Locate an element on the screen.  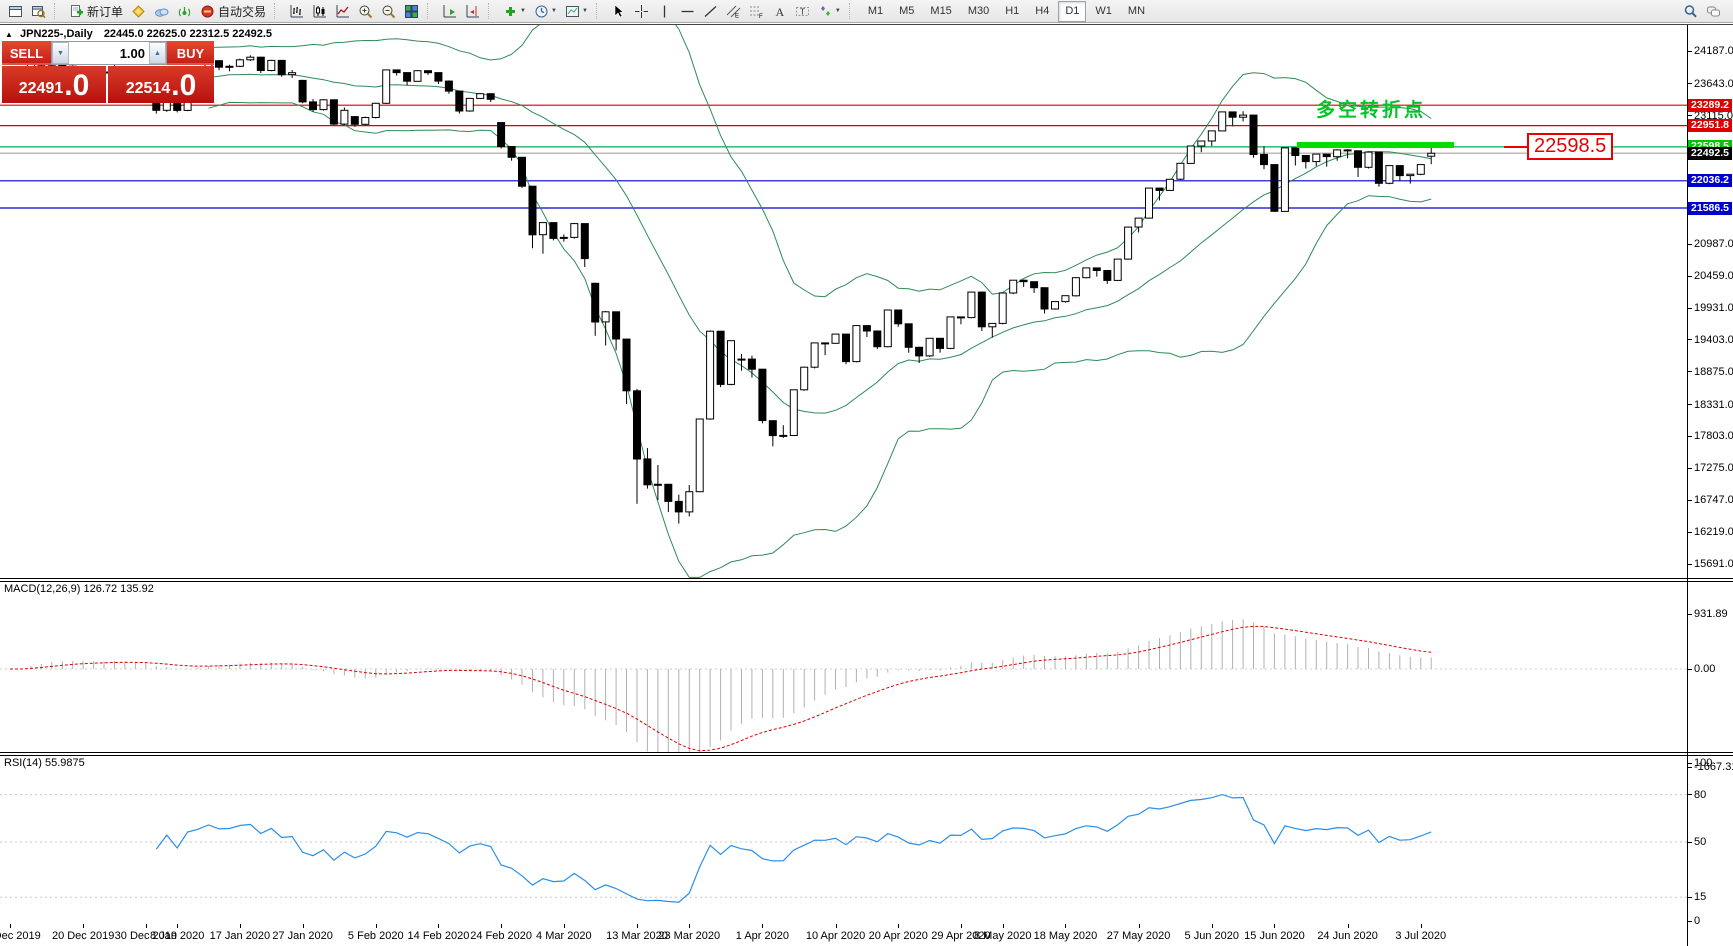
date-tick-label: 17 Jan 2020 is located at coordinates (240, 936).